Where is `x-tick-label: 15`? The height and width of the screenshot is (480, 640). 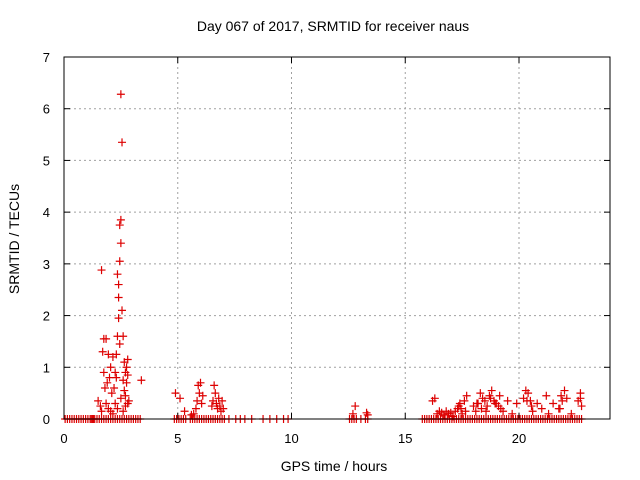 x-tick-label: 15 is located at coordinates (405, 438).